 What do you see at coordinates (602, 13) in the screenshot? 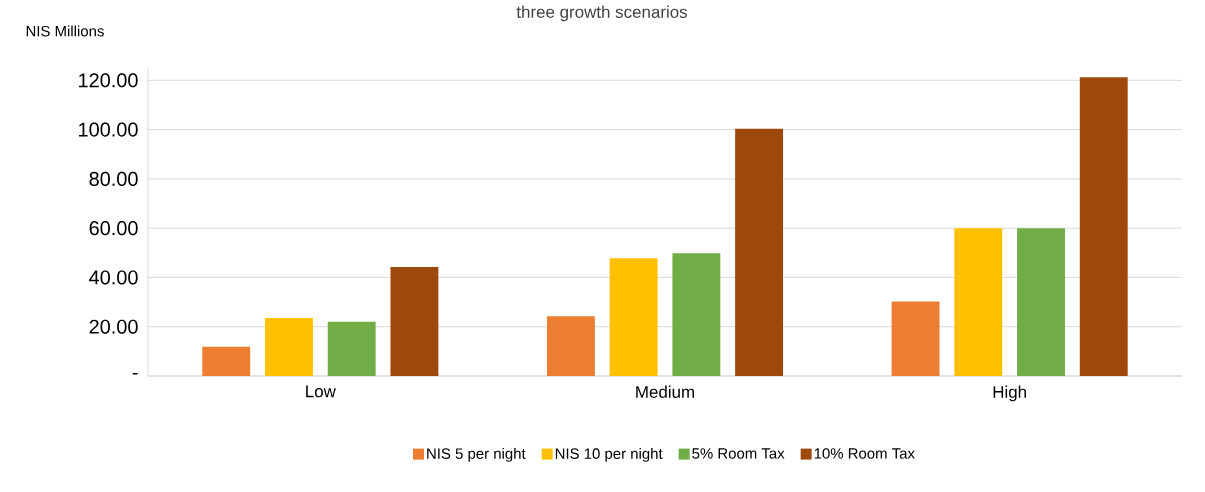
I see `chart-title: three growth scenarios` at bounding box center [602, 13].